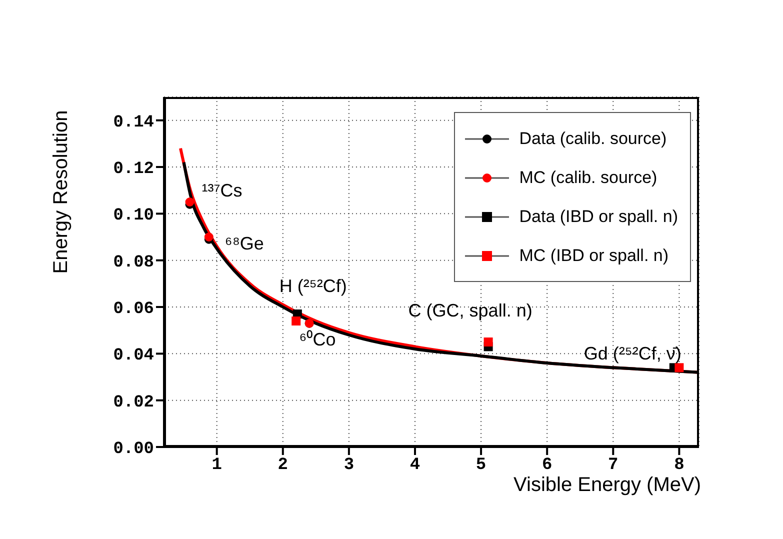 This screenshot has height=539, width=783. Describe the element at coordinates (313, 286) in the screenshot. I see `annotation: H (²⁵²Cf)` at that location.